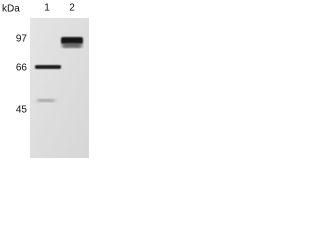 The height and width of the screenshot is (240, 320). Describe the element at coordinates (22, 110) in the screenshot. I see `marker-label: 45` at that location.